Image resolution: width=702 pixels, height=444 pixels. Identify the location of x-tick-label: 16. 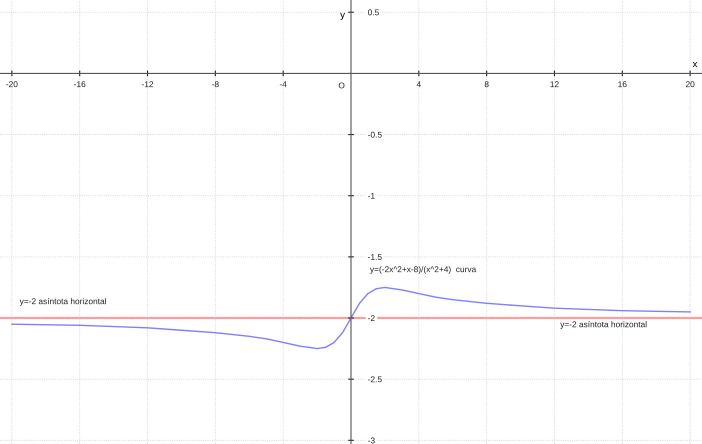
(622, 84).